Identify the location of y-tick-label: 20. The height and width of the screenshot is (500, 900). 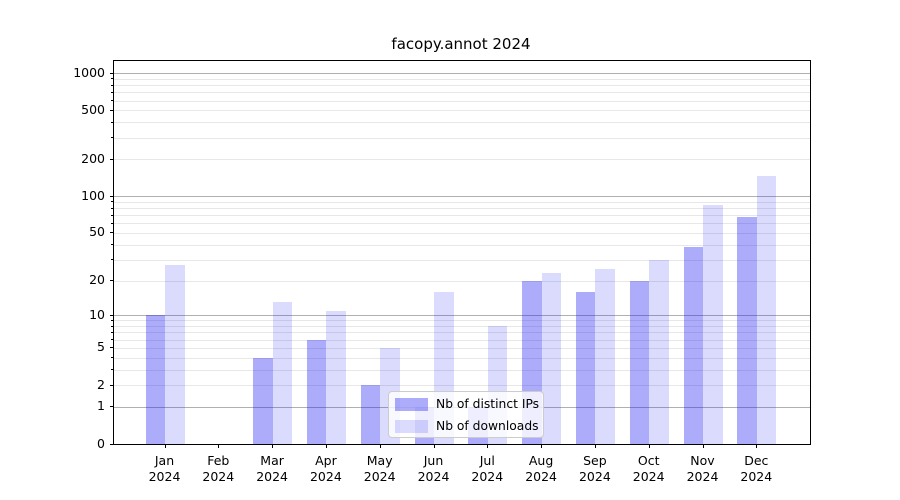
(97, 280).